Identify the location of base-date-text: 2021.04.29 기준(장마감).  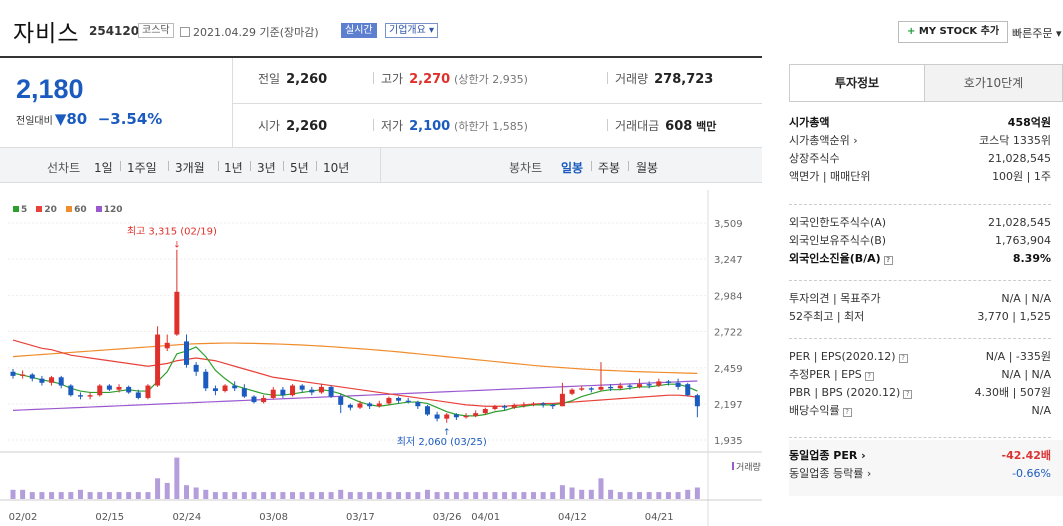
(256, 32).